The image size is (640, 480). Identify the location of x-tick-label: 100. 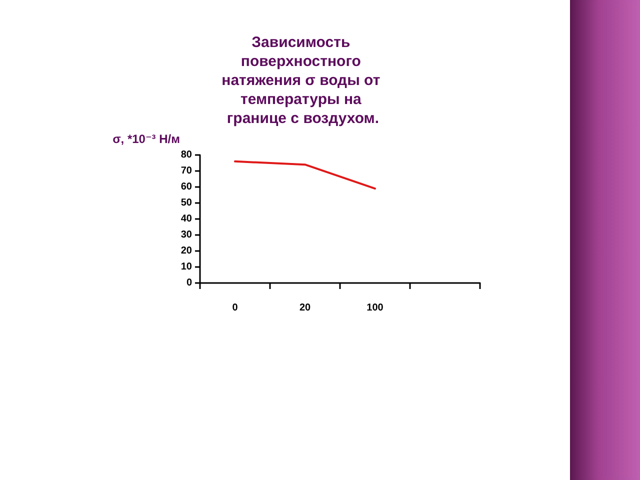
(375, 308).